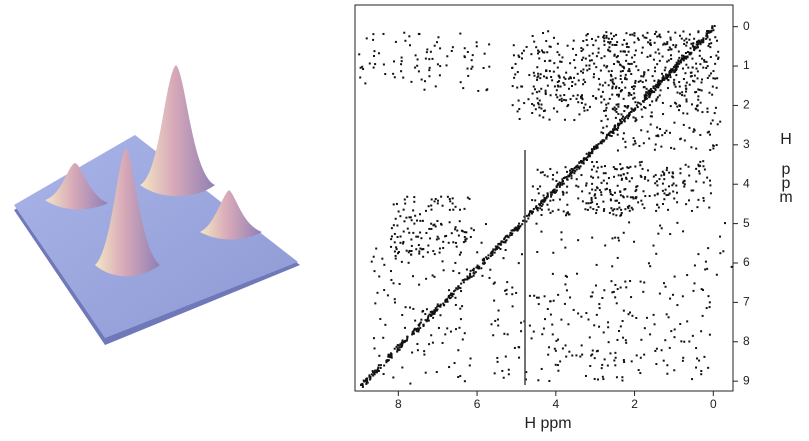  What do you see at coordinates (231, 215) in the screenshot?
I see `peak` at bounding box center [231, 215].